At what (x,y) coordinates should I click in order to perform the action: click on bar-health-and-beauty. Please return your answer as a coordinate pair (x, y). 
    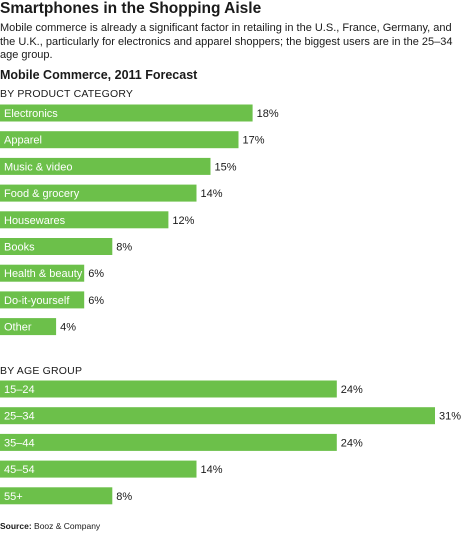
    Looking at the image, I should click on (42, 273).